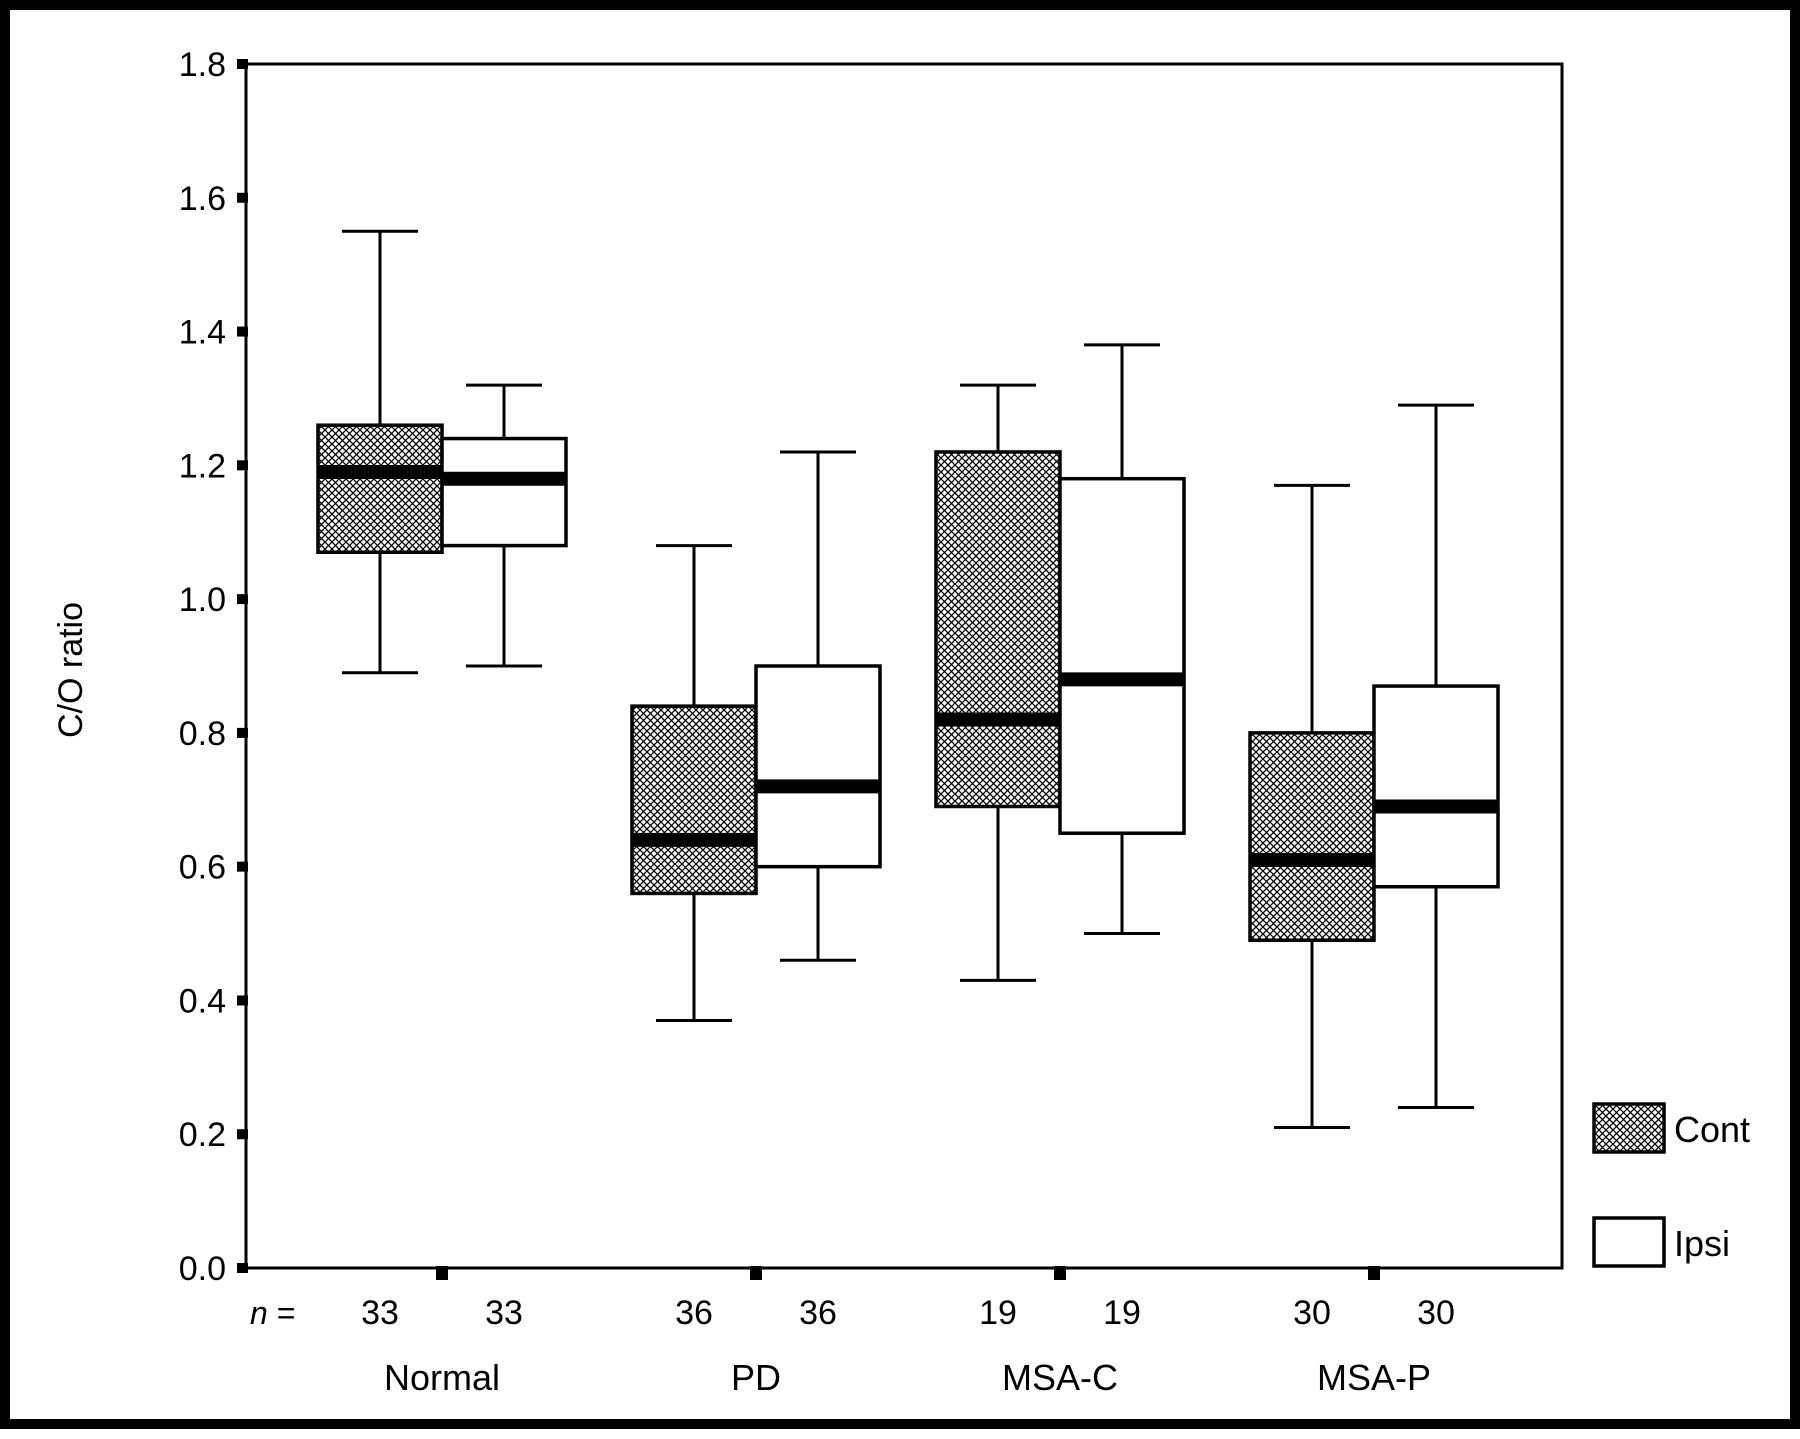 Image resolution: width=1800 pixels, height=1439 pixels. I want to click on box-ipsi-msa-c, so click(1122, 639).